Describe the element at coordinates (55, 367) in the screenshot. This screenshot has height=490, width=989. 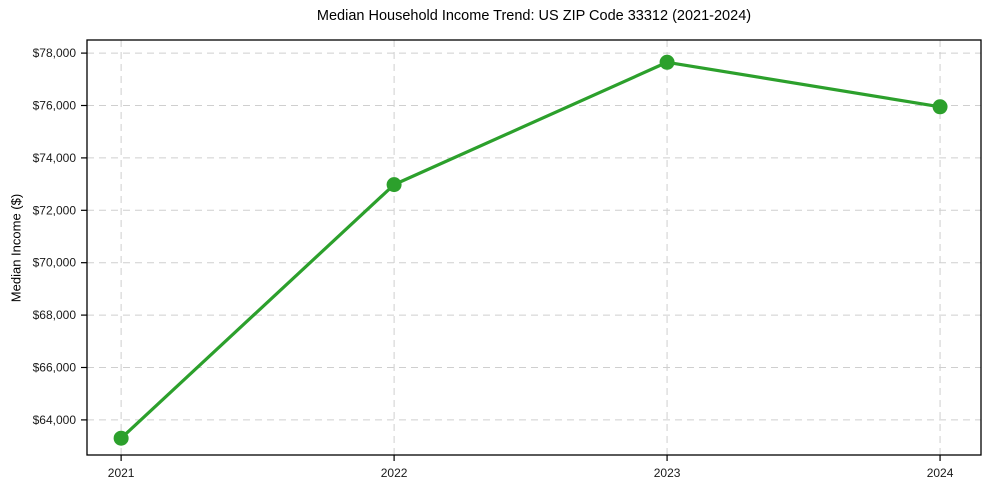
I see `y-tick-label: $66,000` at that location.